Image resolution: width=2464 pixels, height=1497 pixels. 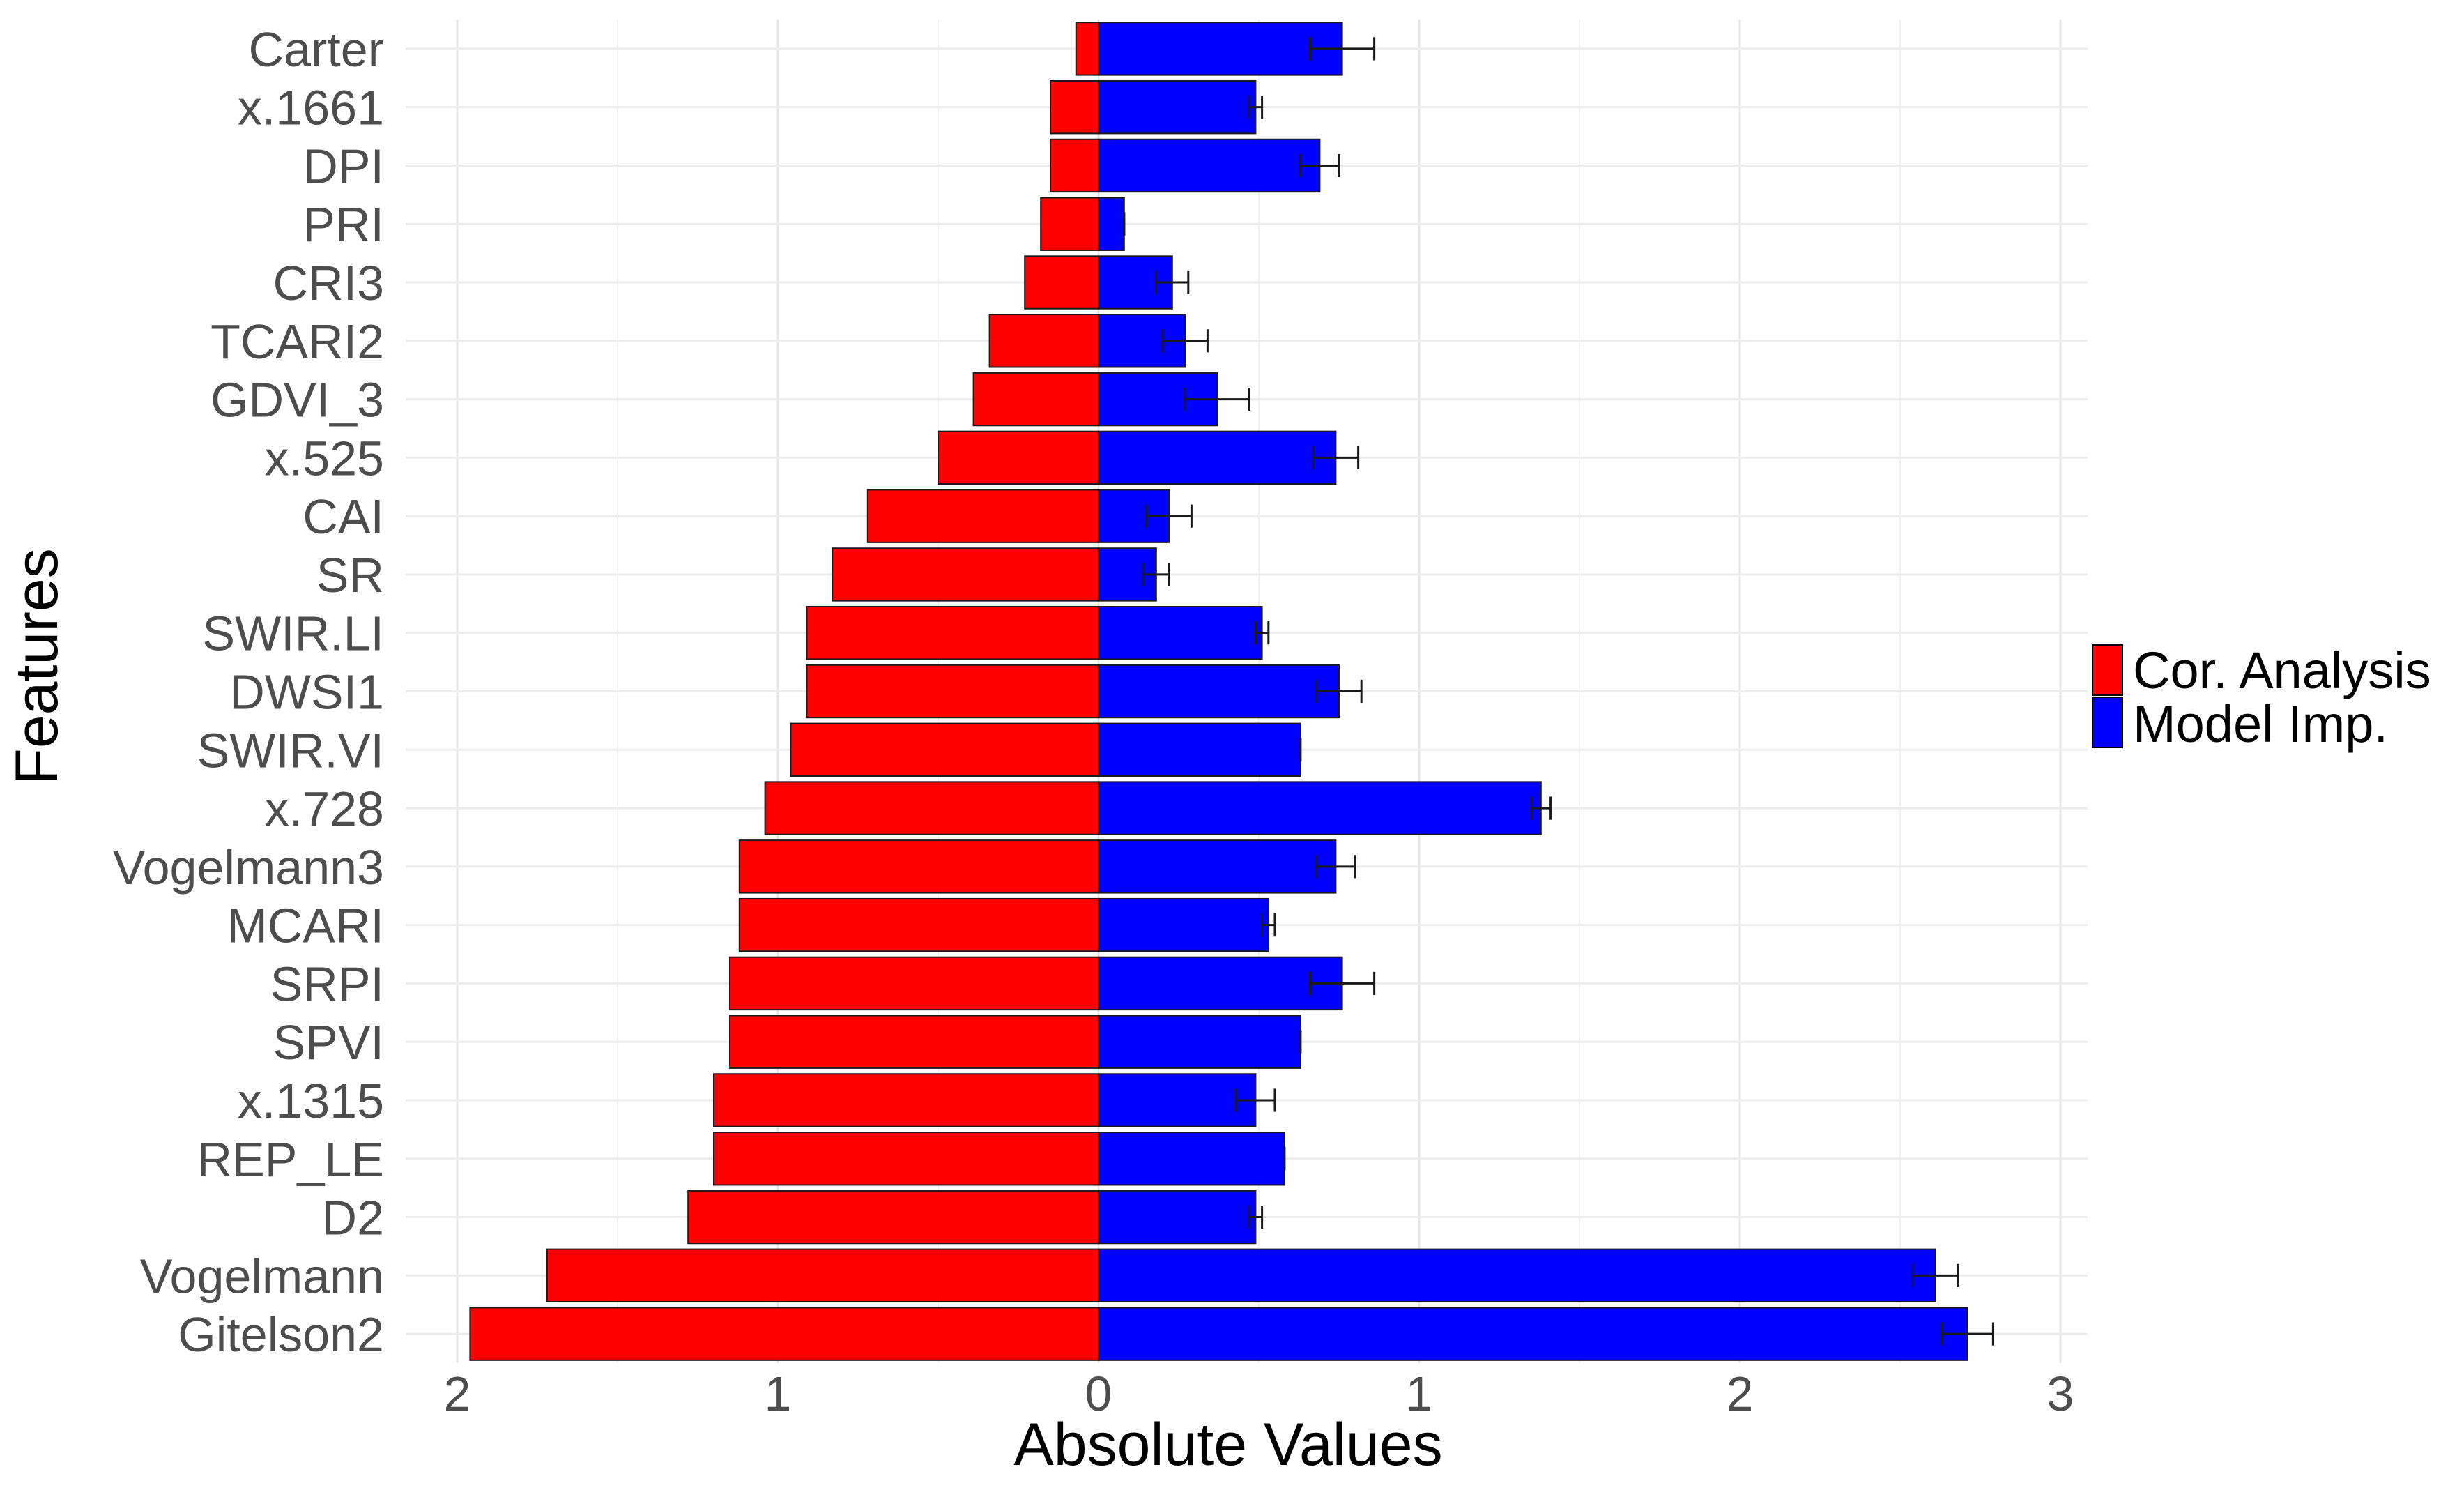 I want to click on bar-model-imp-swir-li, so click(x=1180, y=633).